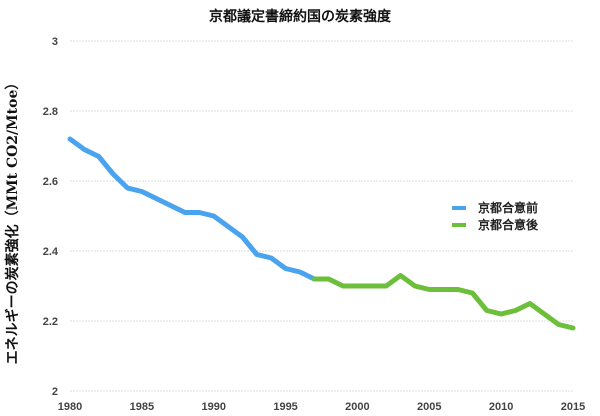 Image resolution: width=600 pixels, height=416 pixels. Describe the element at coordinates (573, 407) in the screenshot. I see `x-tick-label: 2015` at that location.